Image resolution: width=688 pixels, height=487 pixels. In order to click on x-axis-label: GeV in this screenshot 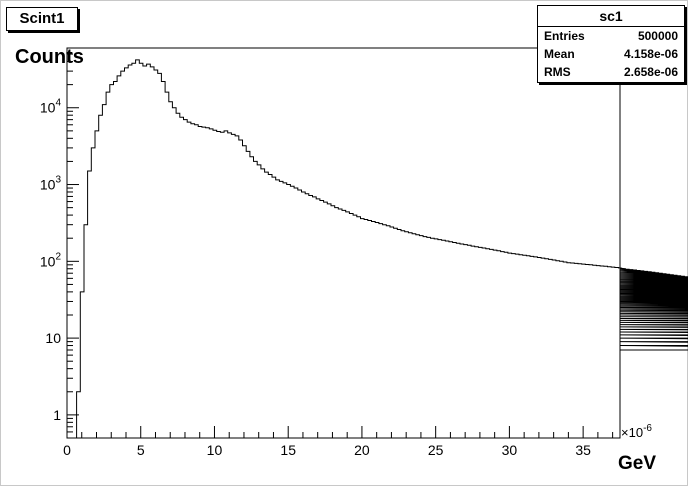, I will do `click(637, 463)`.